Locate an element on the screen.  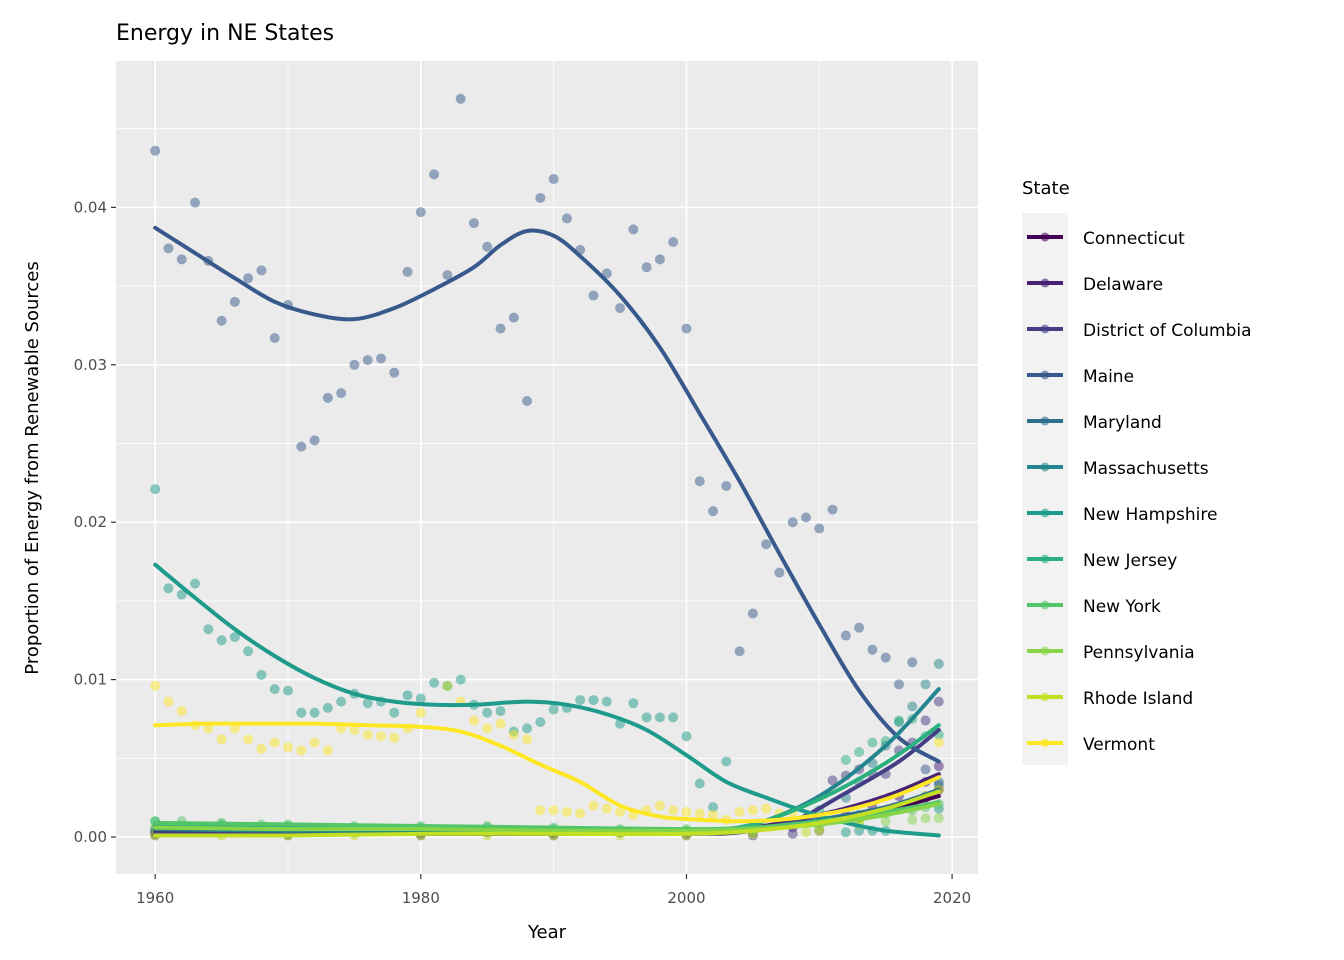
legend-label: Connecticut is located at coordinates (1134, 239).